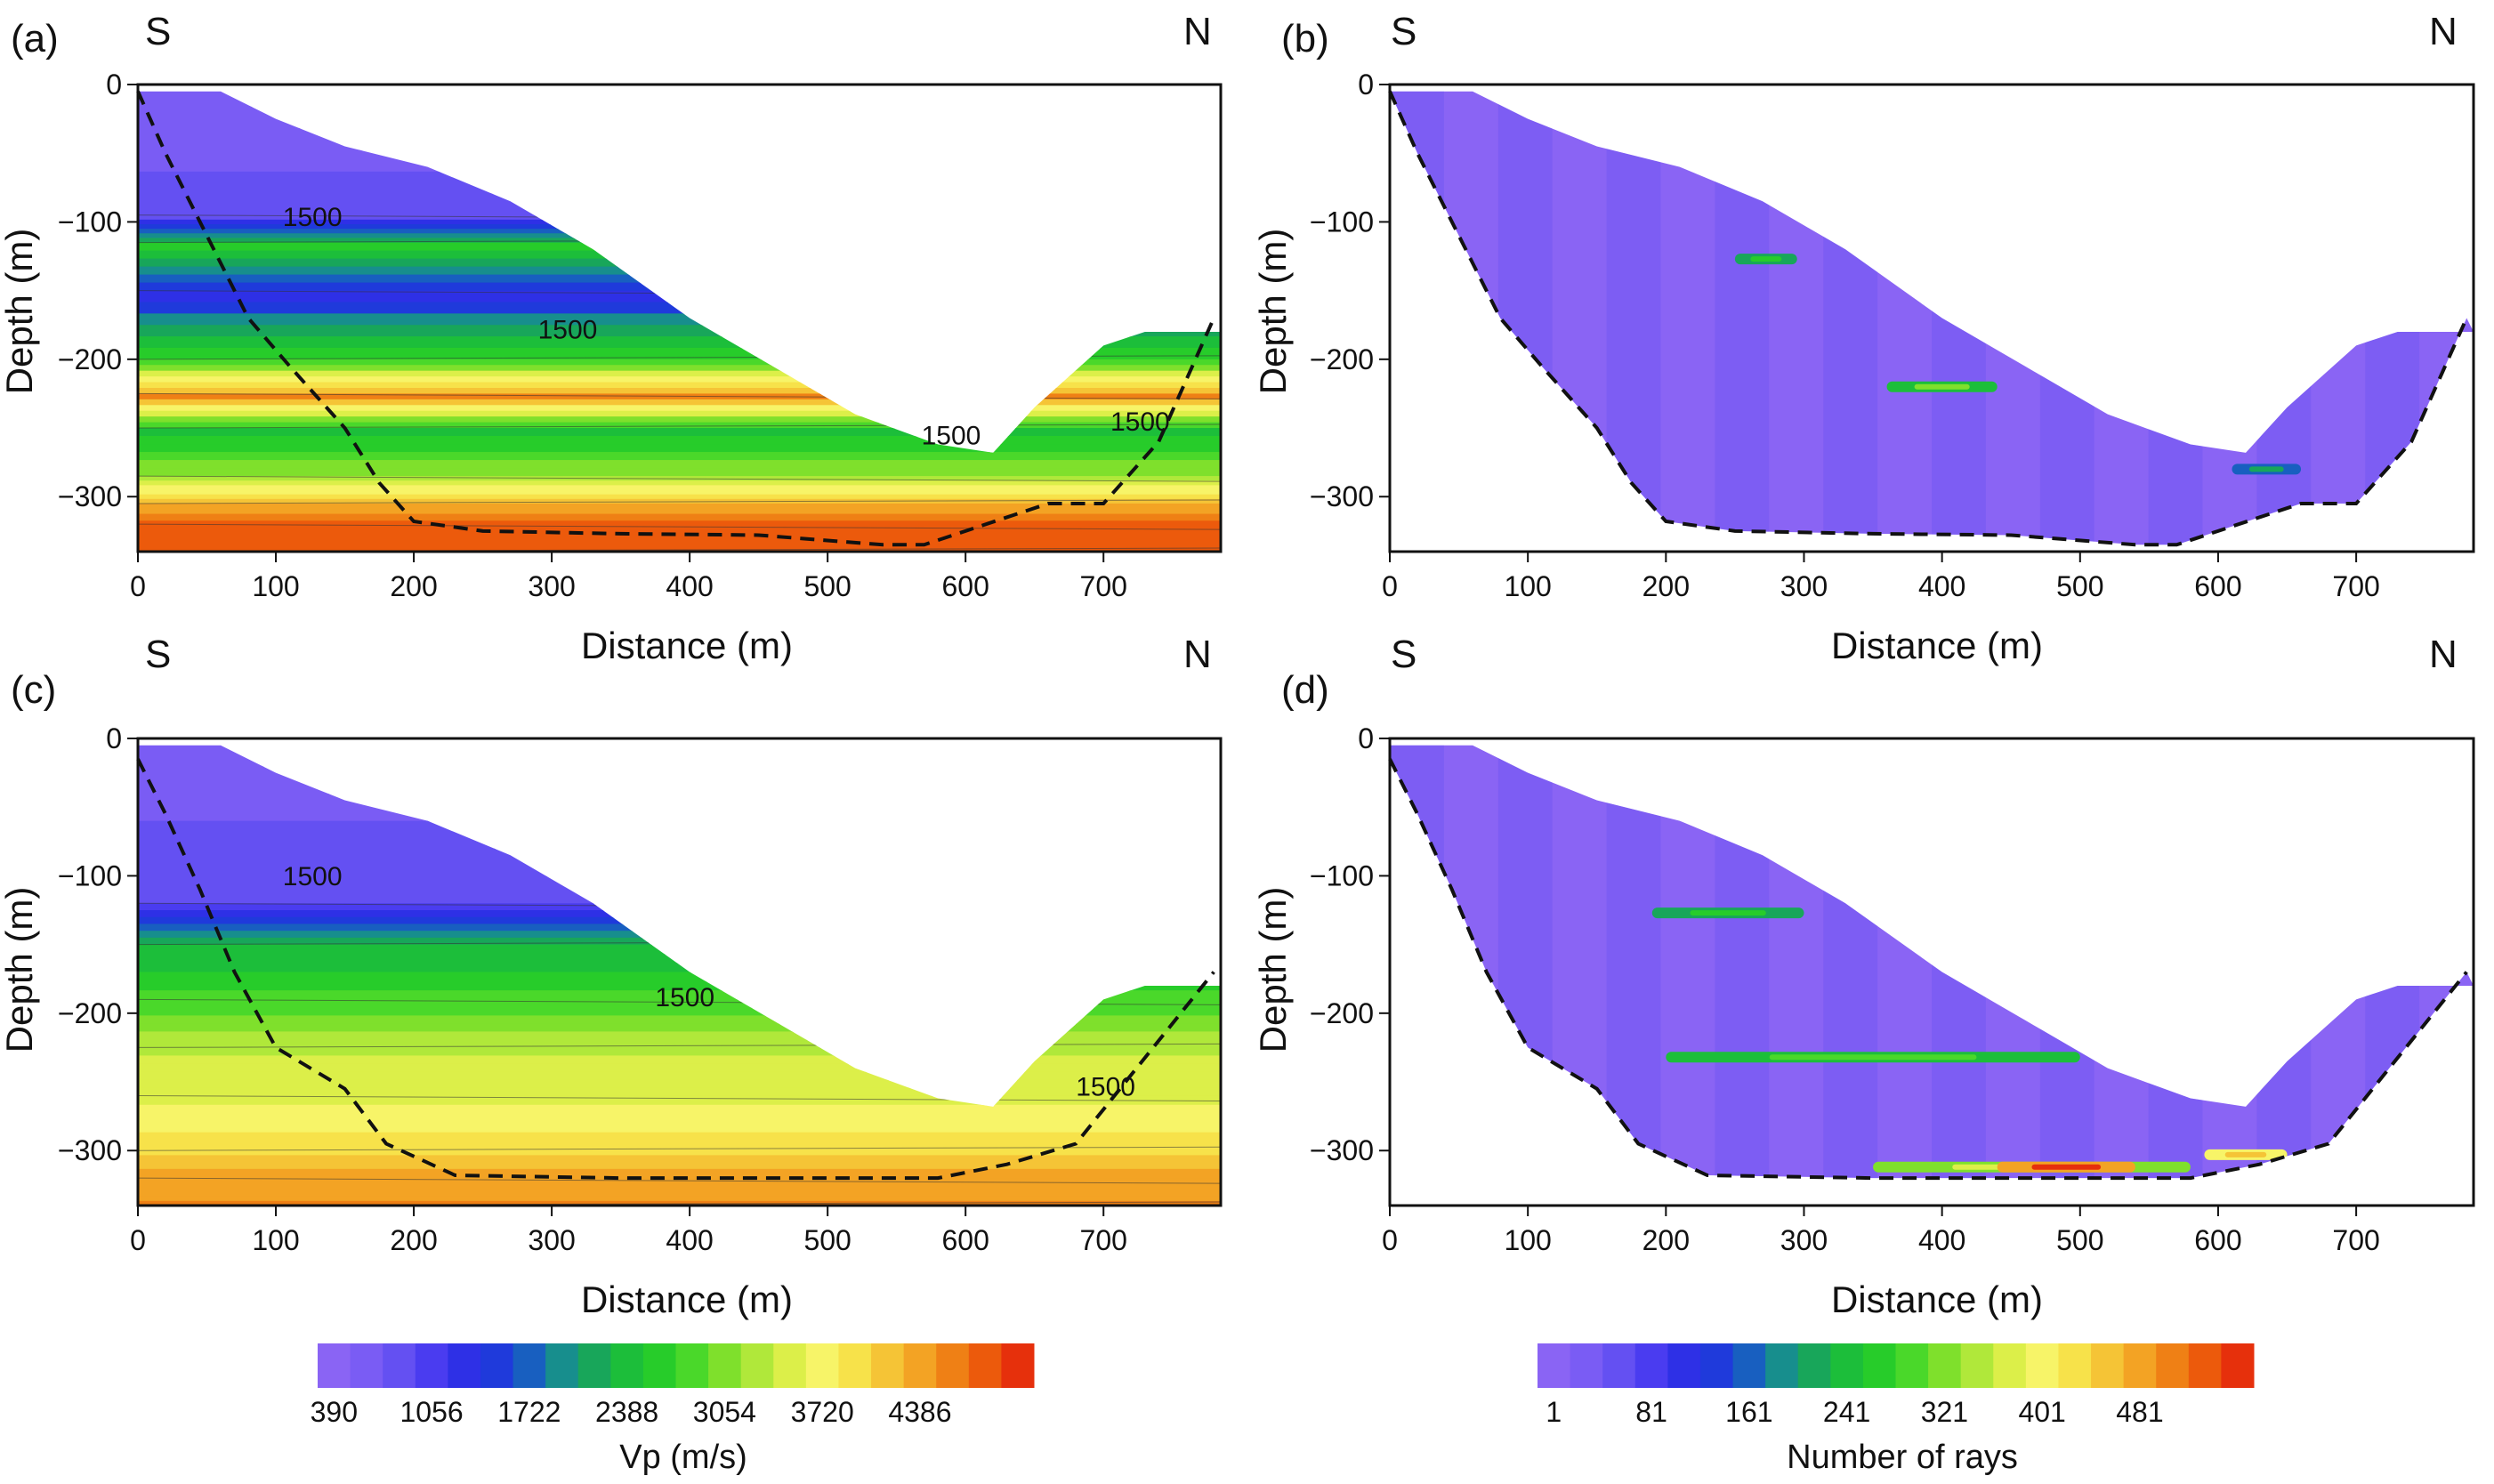 Image resolution: width=2494 pixels, height=1484 pixels. What do you see at coordinates (1342, 496) in the screenshot?
I see `y-tick-label: −300` at bounding box center [1342, 496].